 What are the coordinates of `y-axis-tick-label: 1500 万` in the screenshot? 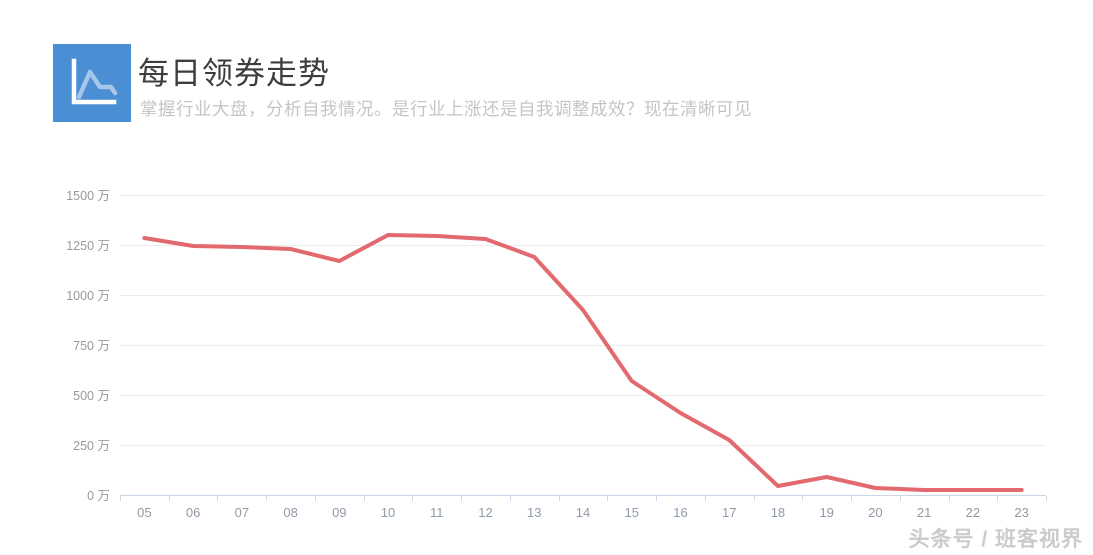 It's located at (88, 196).